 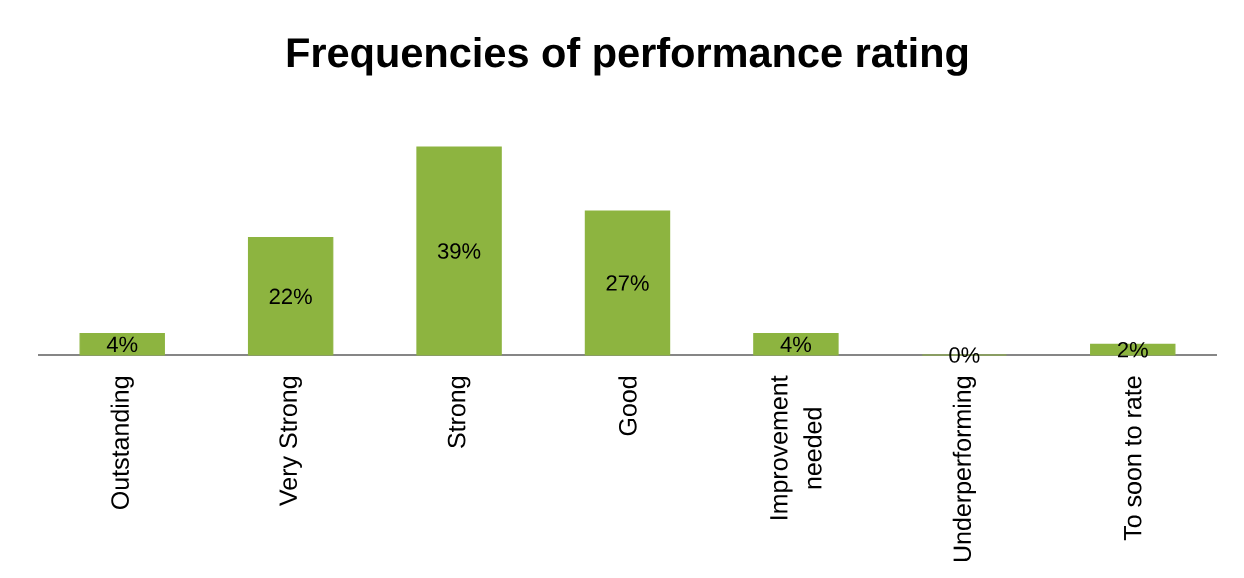 I want to click on data-label: 2%, so click(x=1132, y=349).